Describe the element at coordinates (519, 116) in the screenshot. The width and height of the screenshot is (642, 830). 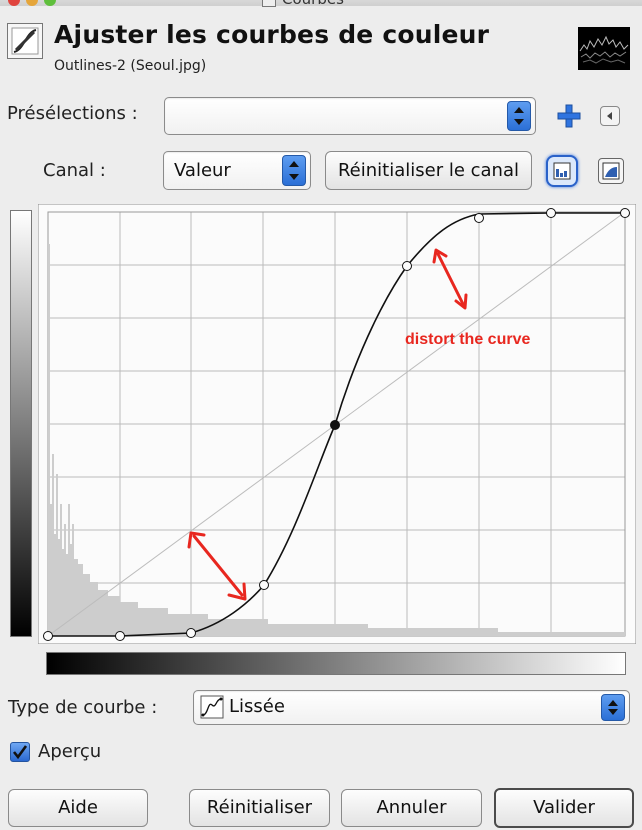
I see `presets-spinner-icon` at that location.